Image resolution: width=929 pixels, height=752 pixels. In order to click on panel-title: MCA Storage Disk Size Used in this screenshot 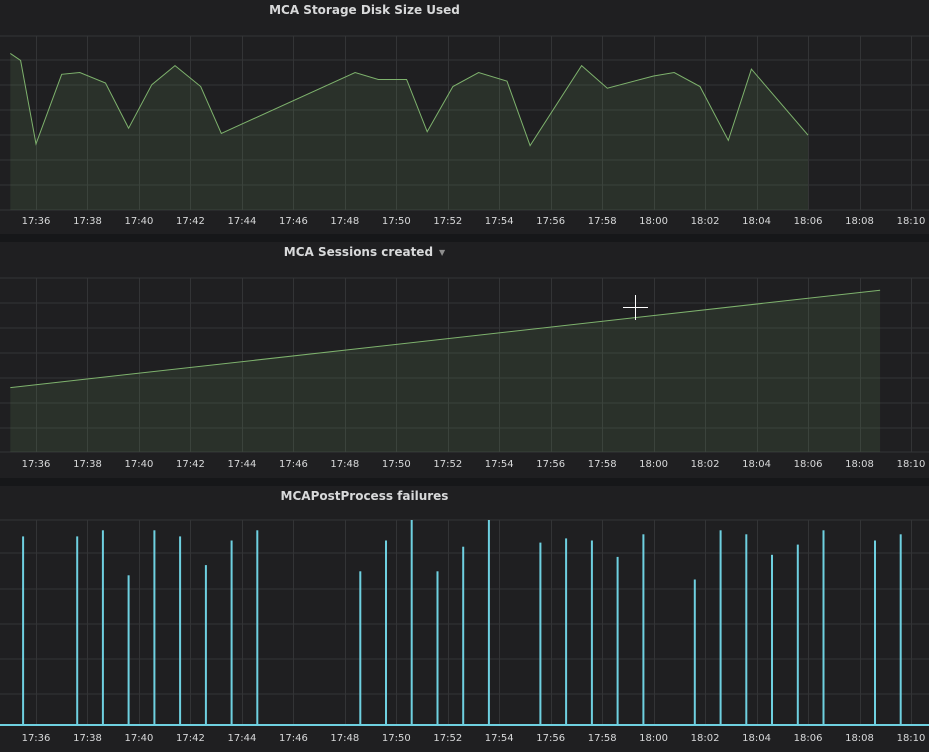, I will do `click(364, 10)`.